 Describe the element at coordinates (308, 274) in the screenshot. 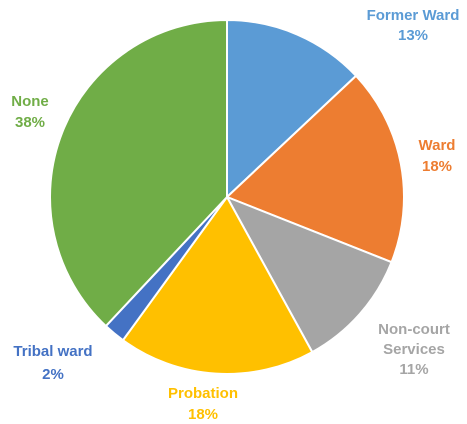

I see `pie-slice-non-court-services` at that location.